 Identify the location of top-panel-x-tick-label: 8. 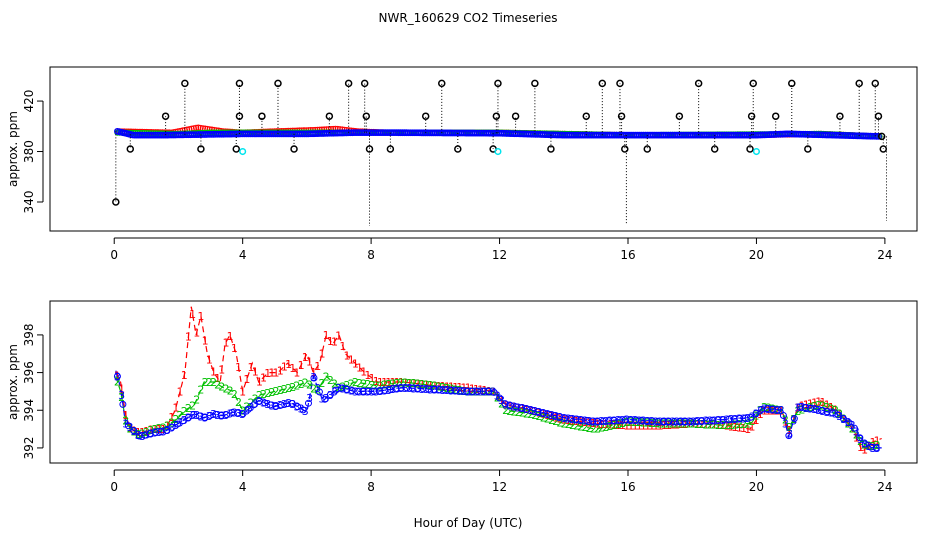
(371, 255).